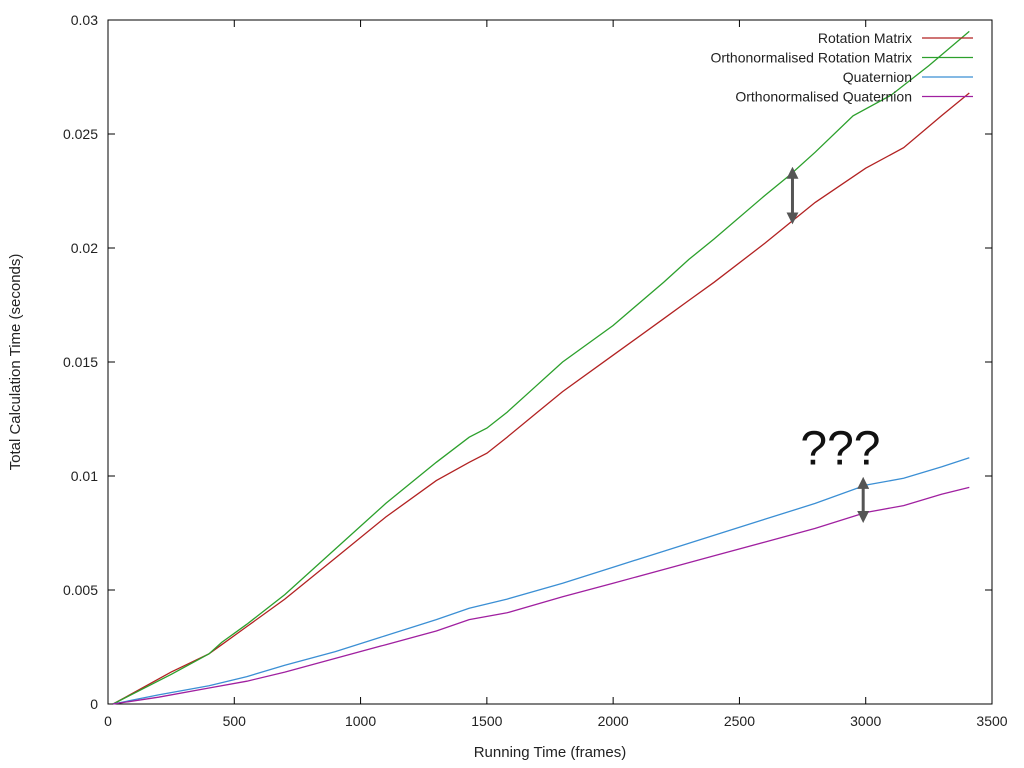 This screenshot has height=768, width=1024. I want to click on y-tick-label: 0.015, so click(80, 362).